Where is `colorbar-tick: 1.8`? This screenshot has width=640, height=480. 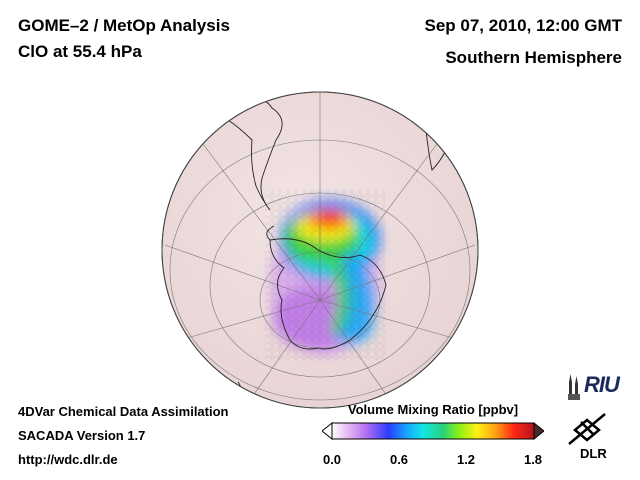 colorbar-tick: 1.8 is located at coordinates (533, 459).